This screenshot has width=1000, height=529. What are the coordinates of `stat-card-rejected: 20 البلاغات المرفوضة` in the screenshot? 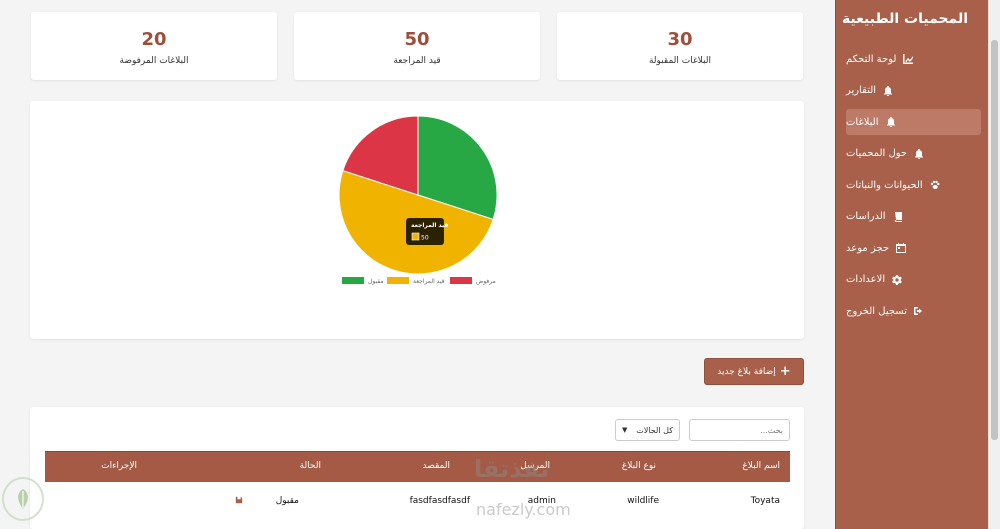 It's located at (154, 46).